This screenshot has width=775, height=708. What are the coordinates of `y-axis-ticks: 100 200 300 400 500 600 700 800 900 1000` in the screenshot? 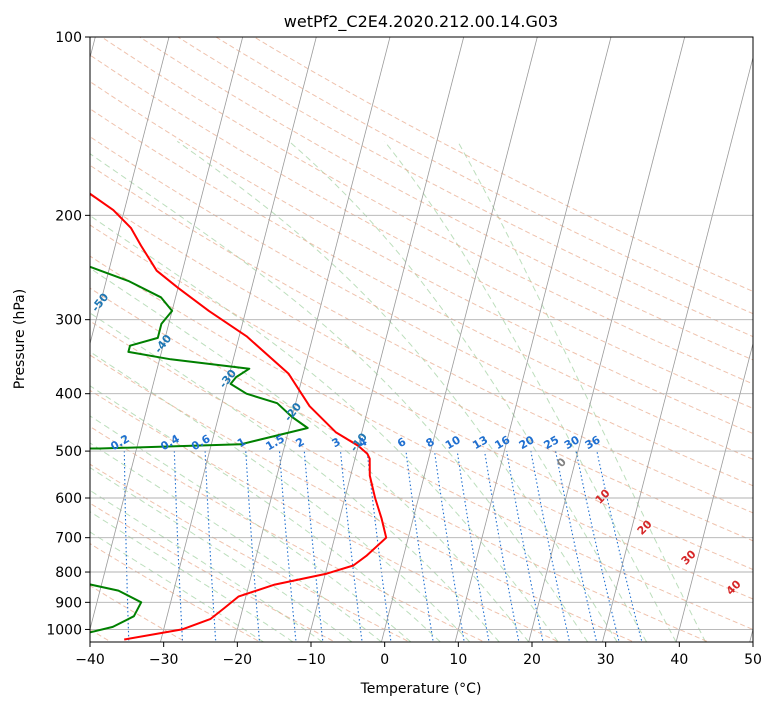 It's located at (68, 334).